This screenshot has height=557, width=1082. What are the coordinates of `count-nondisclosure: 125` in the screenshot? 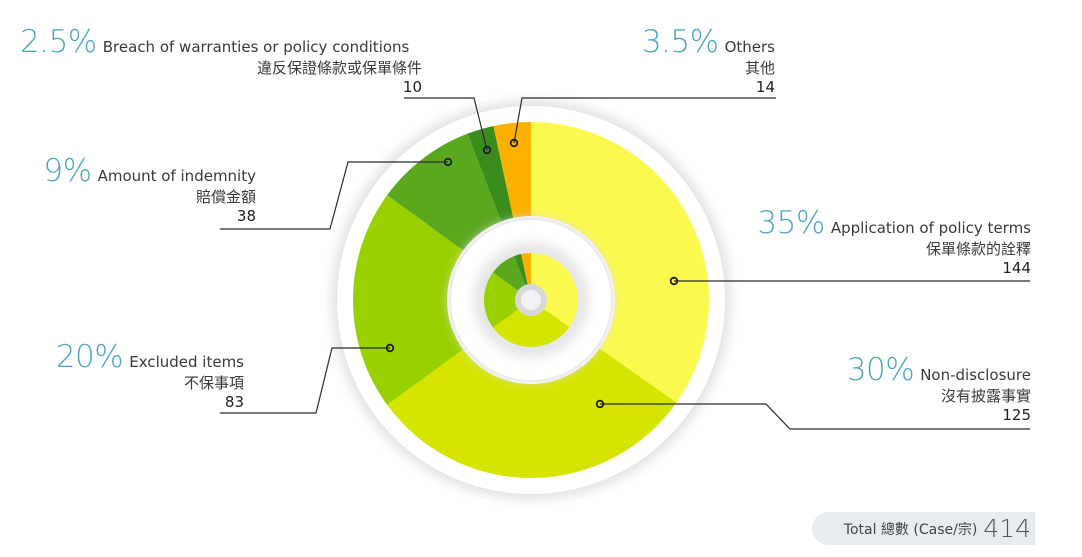 It's located at (1016, 415).